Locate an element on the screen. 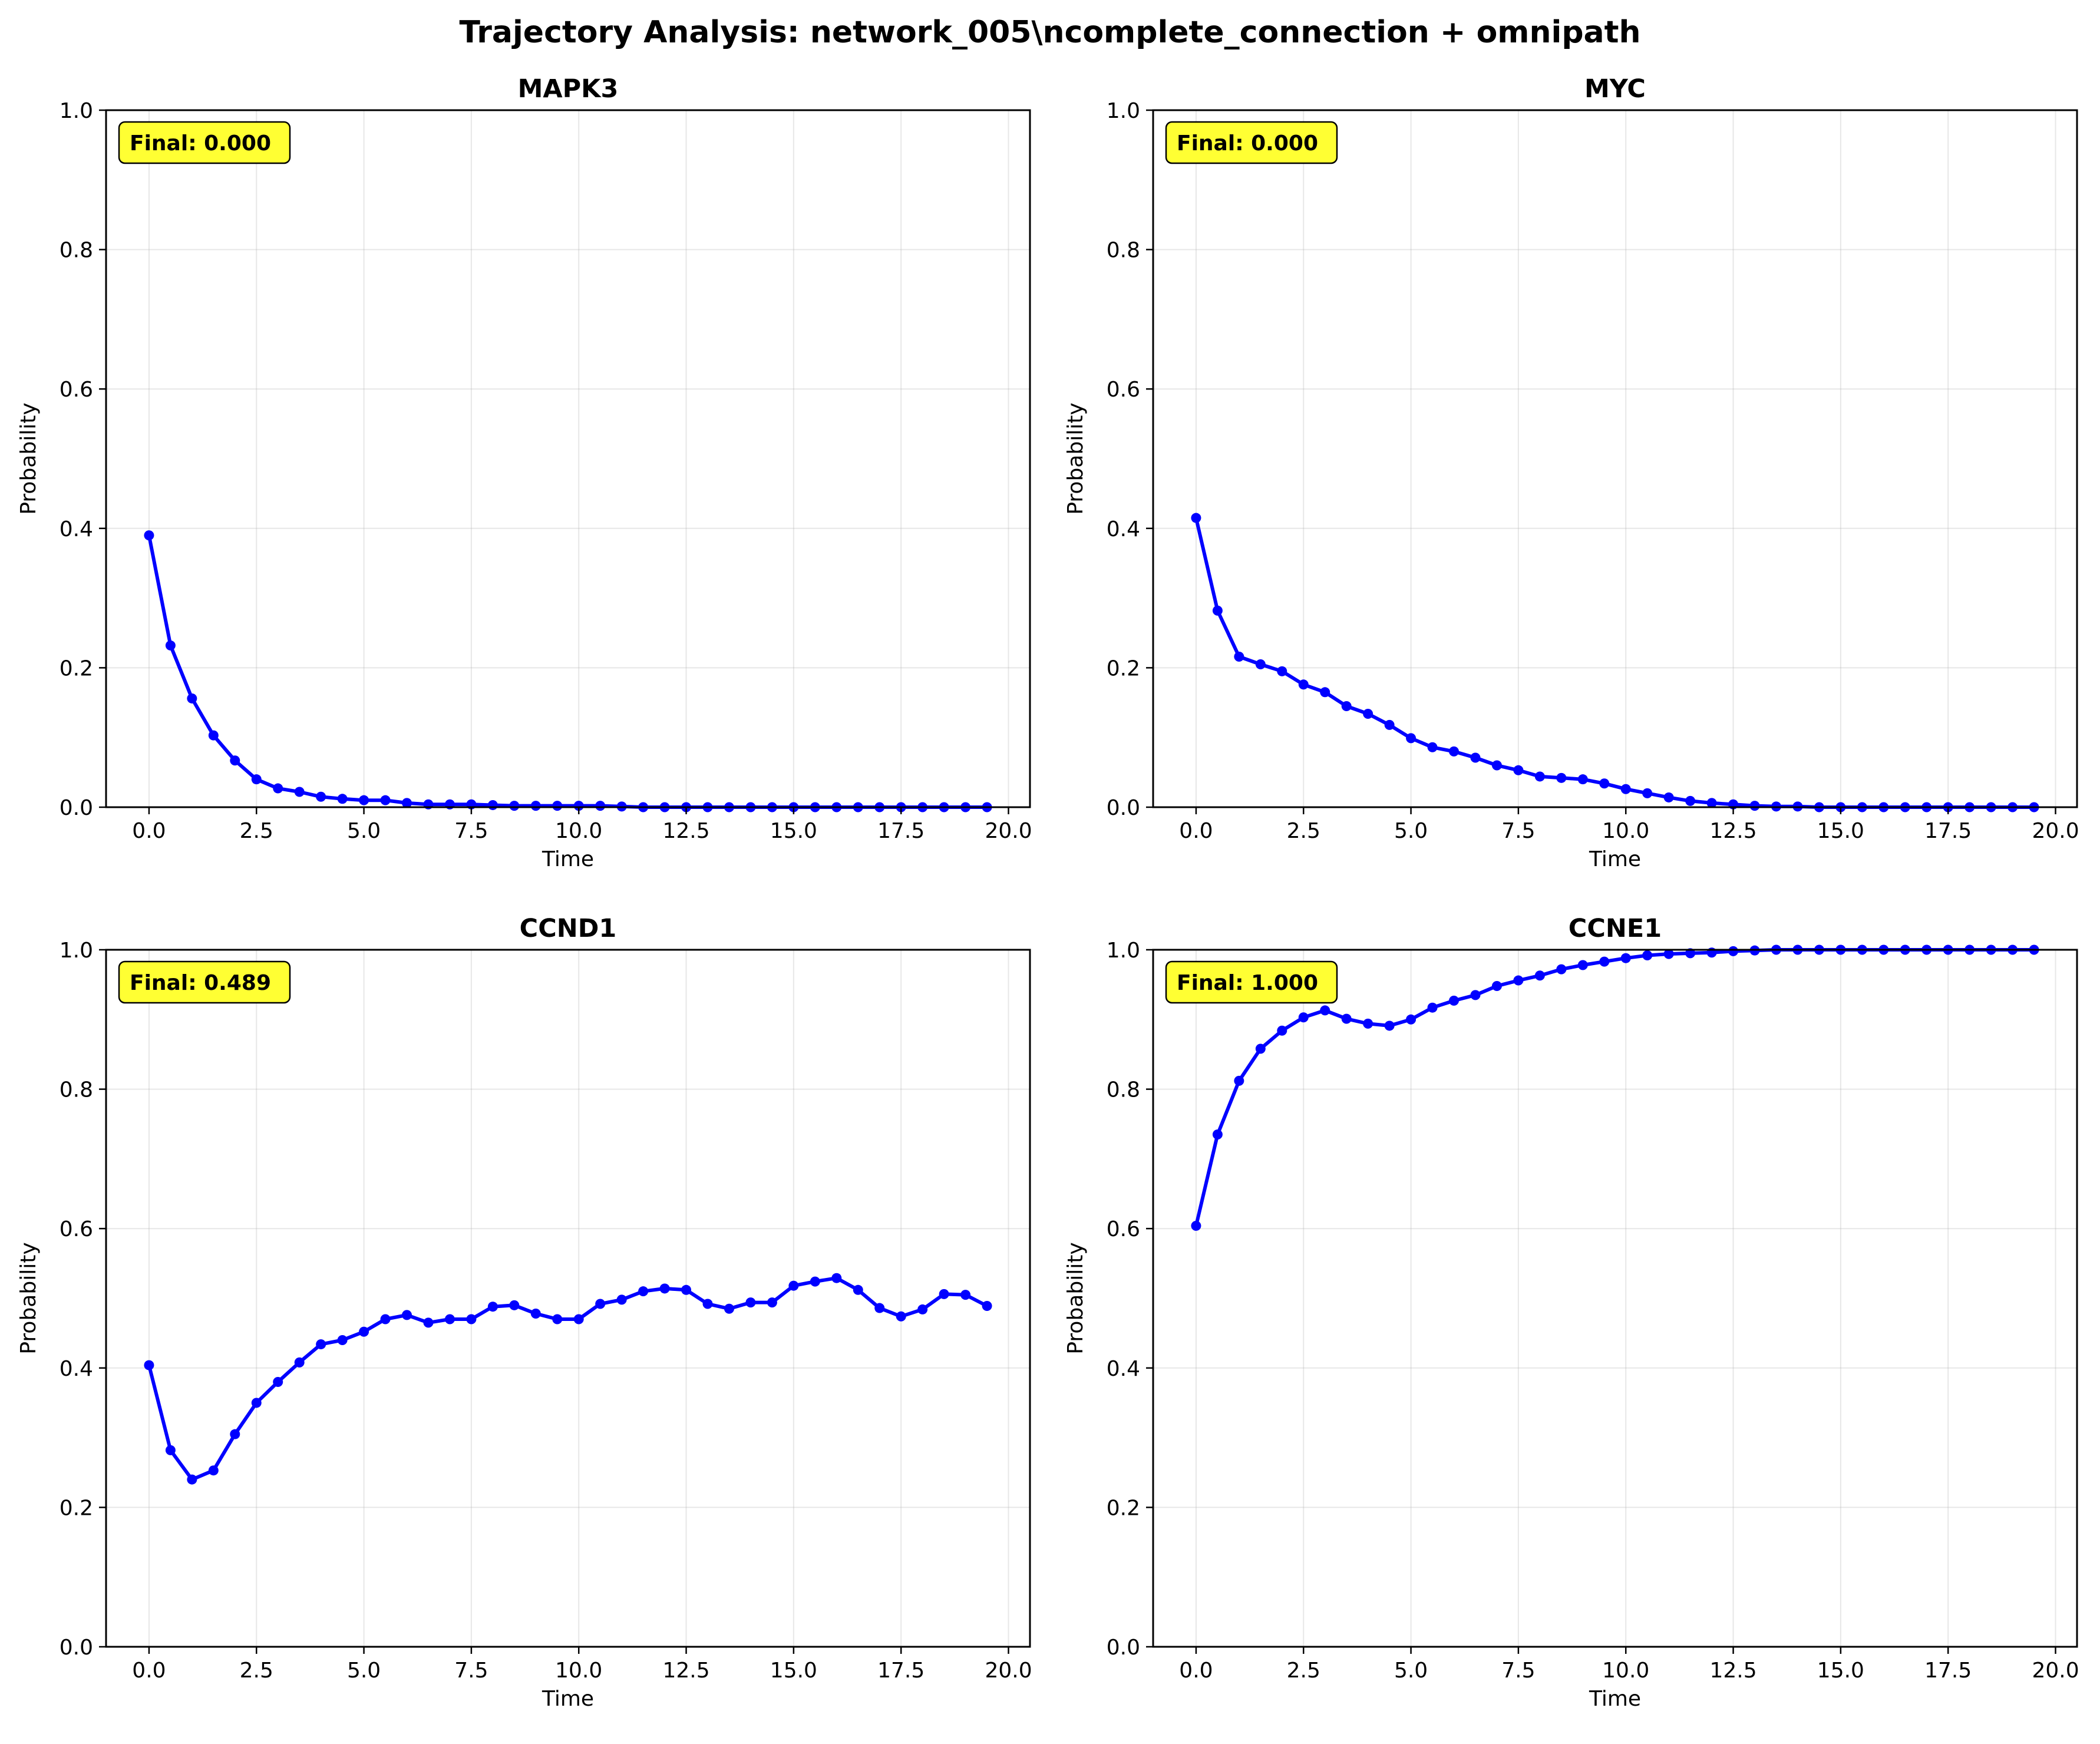 The height and width of the screenshot is (1744, 2100). x-tick-label: 7.5 is located at coordinates (471, 1671).